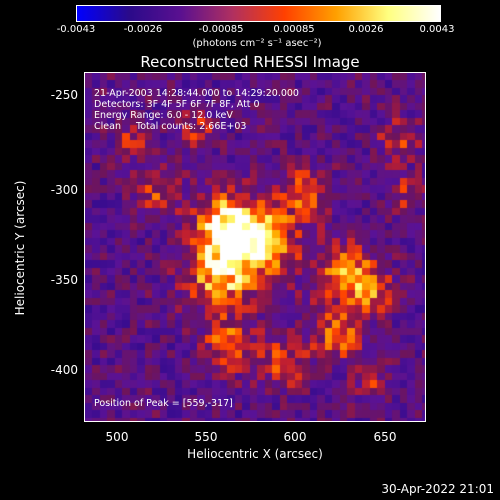 The image size is (500, 500). Describe the element at coordinates (206, 437) in the screenshot. I see `x-tick-label: 550` at that location.